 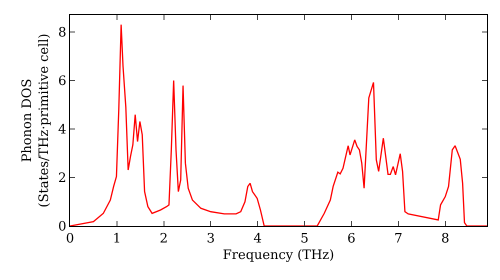 What do you see at coordinates (117, 239) in the screenshot?
I see `x-tick-label: 1` at bounding box center [117, 239].